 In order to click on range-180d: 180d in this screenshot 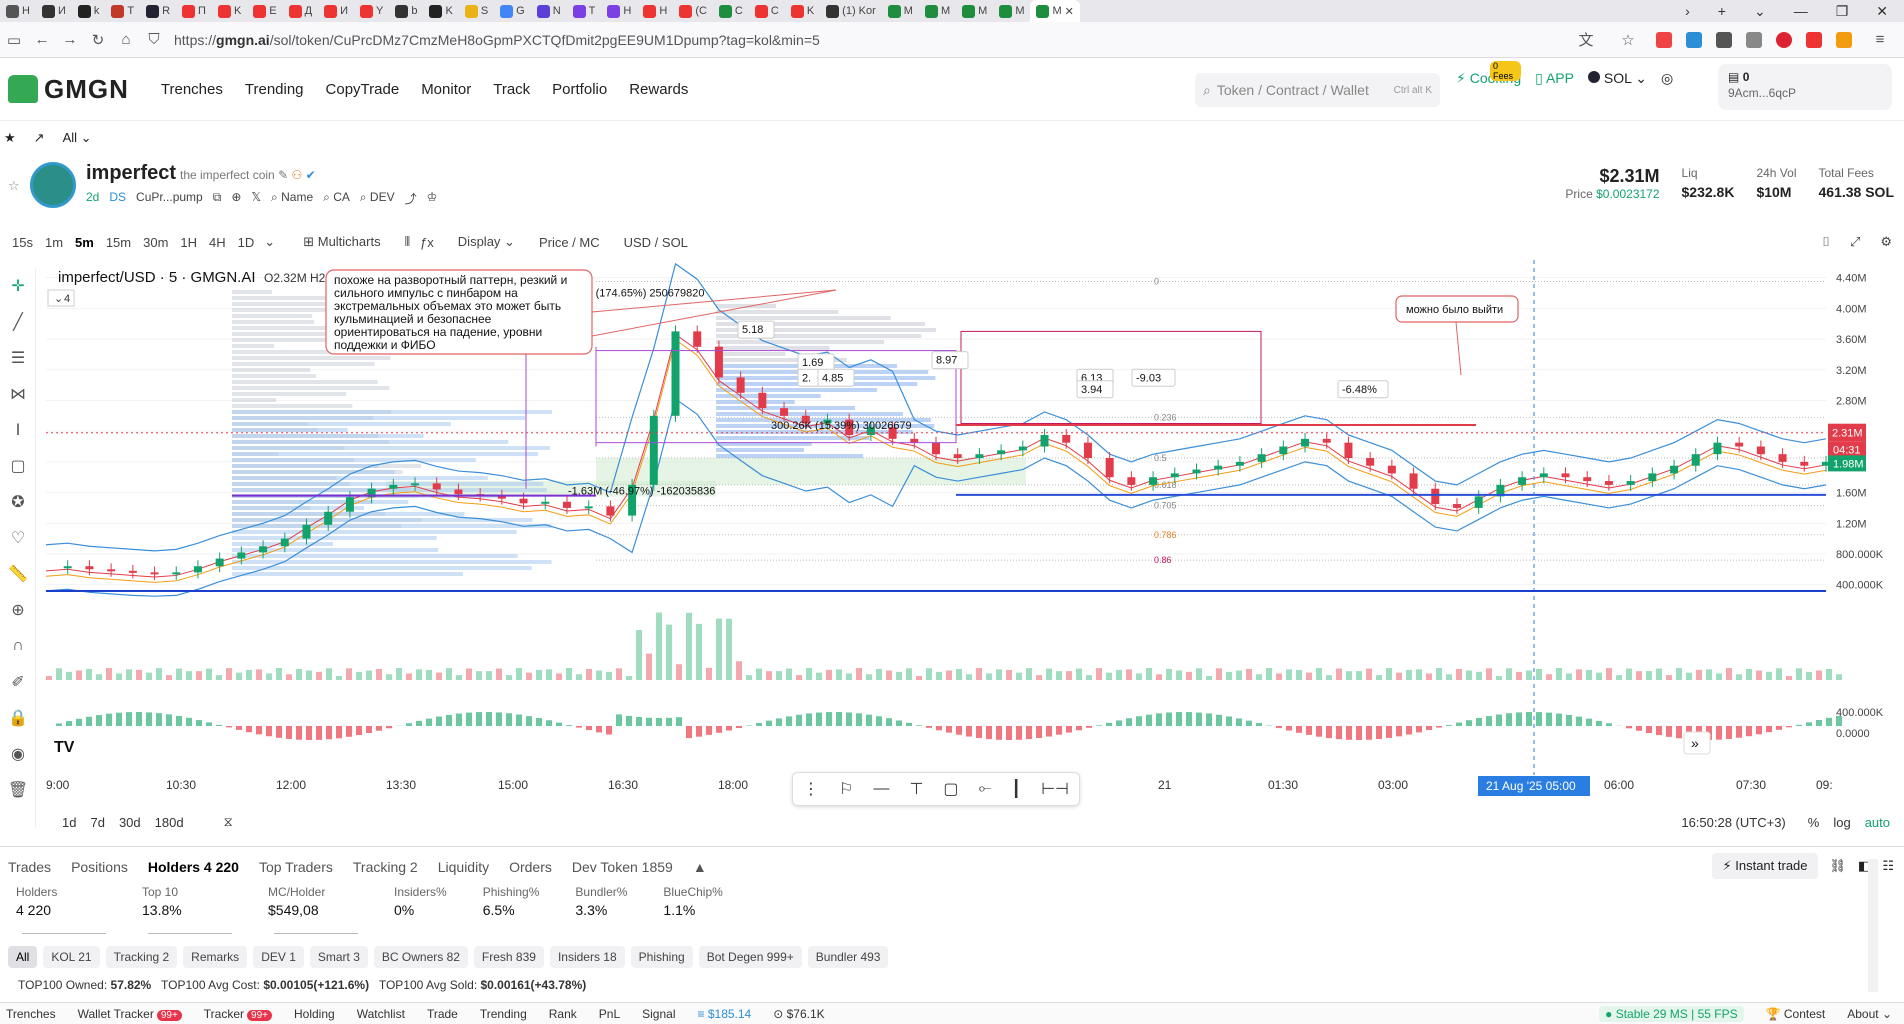, I will do `click(169, 822)`.